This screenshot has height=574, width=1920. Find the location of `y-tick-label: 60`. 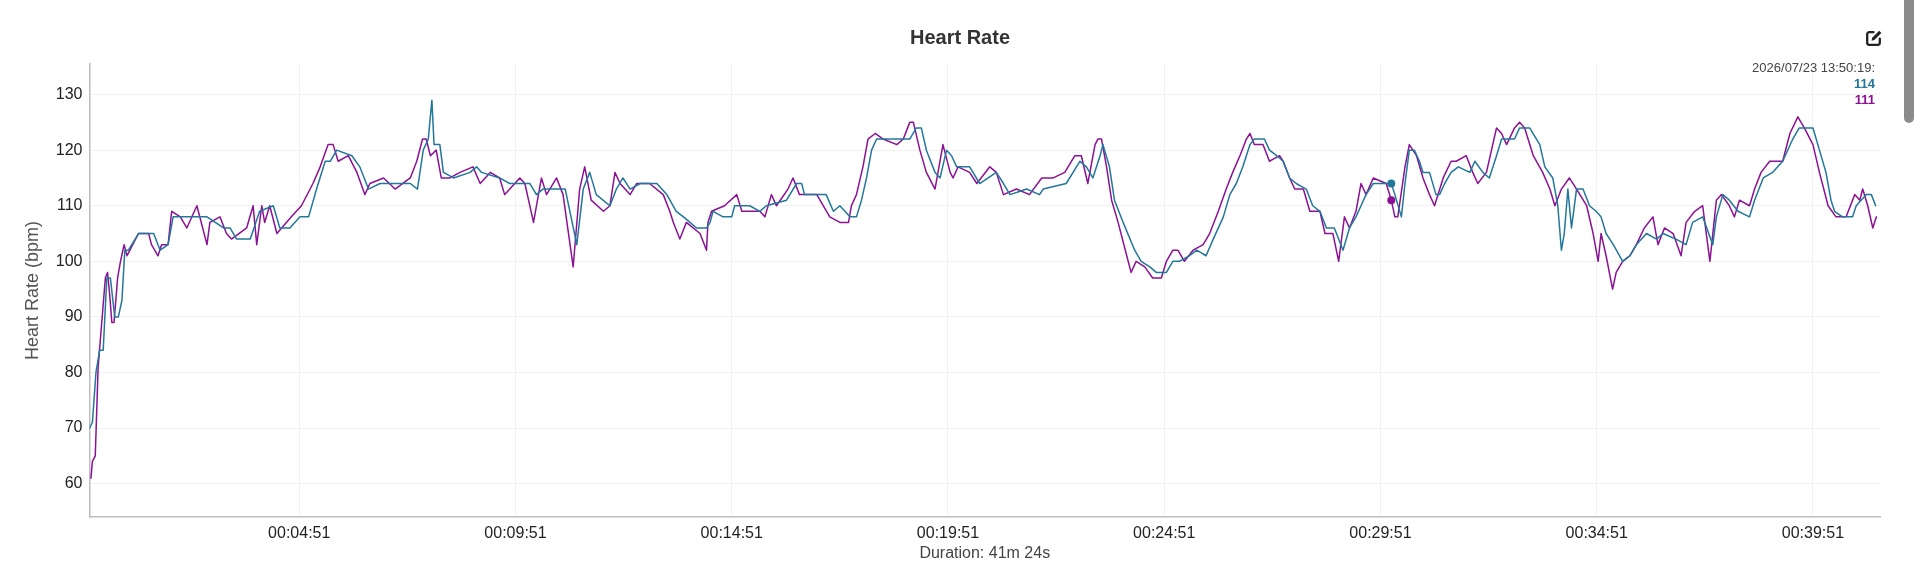

y-tick-label: 60 is located at coordinates (73, 483).